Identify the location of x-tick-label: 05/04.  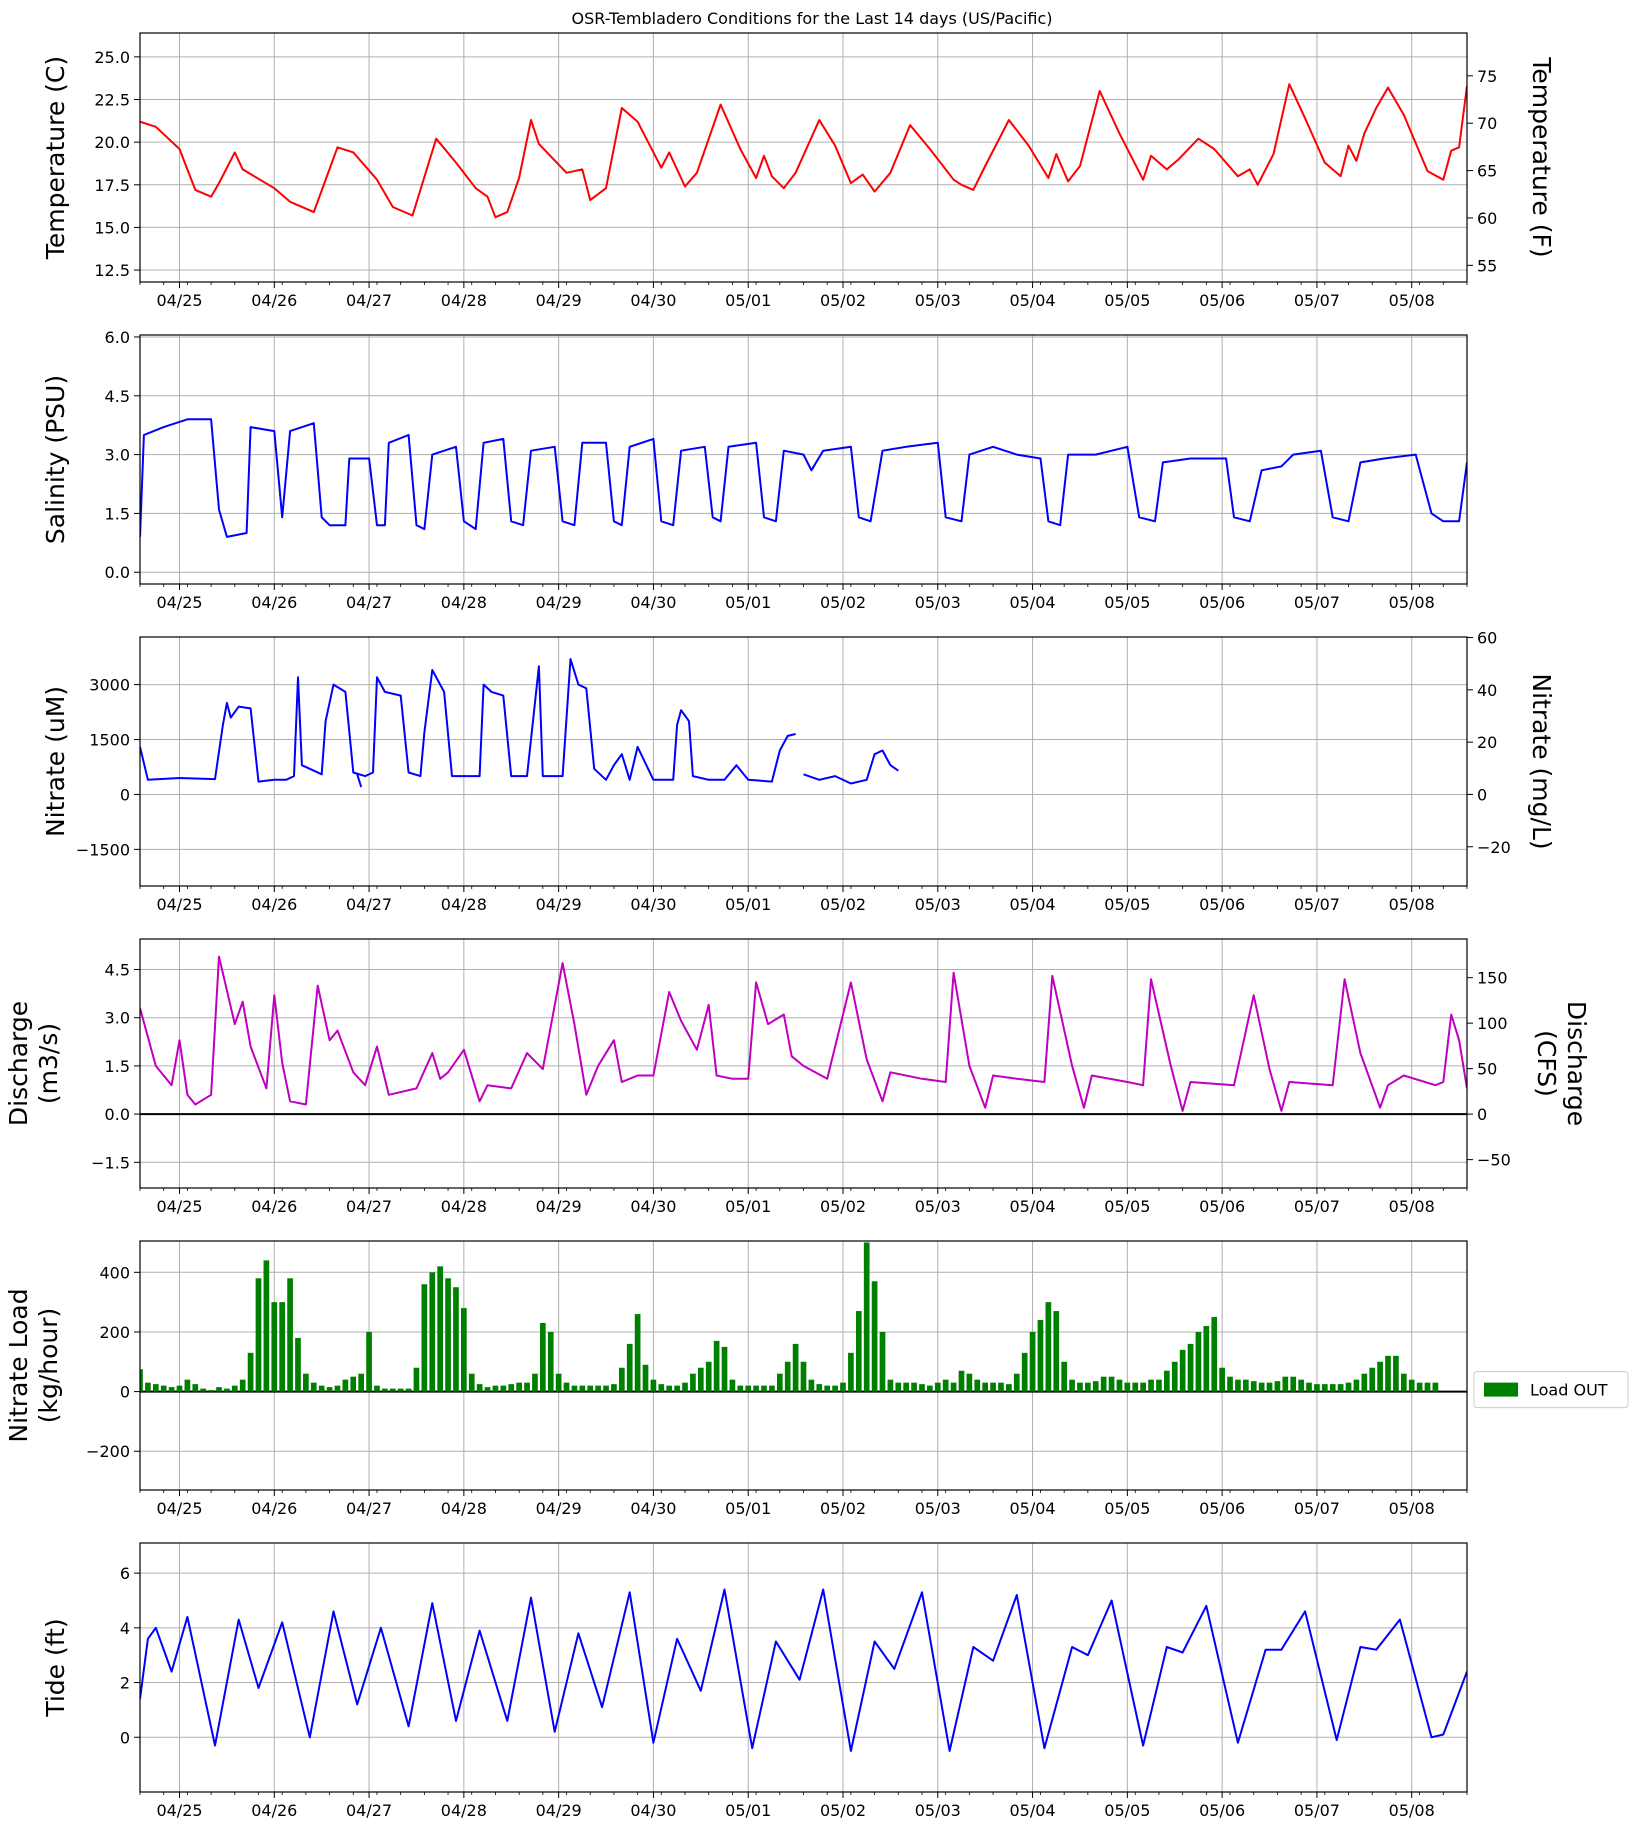
(1033, 602).